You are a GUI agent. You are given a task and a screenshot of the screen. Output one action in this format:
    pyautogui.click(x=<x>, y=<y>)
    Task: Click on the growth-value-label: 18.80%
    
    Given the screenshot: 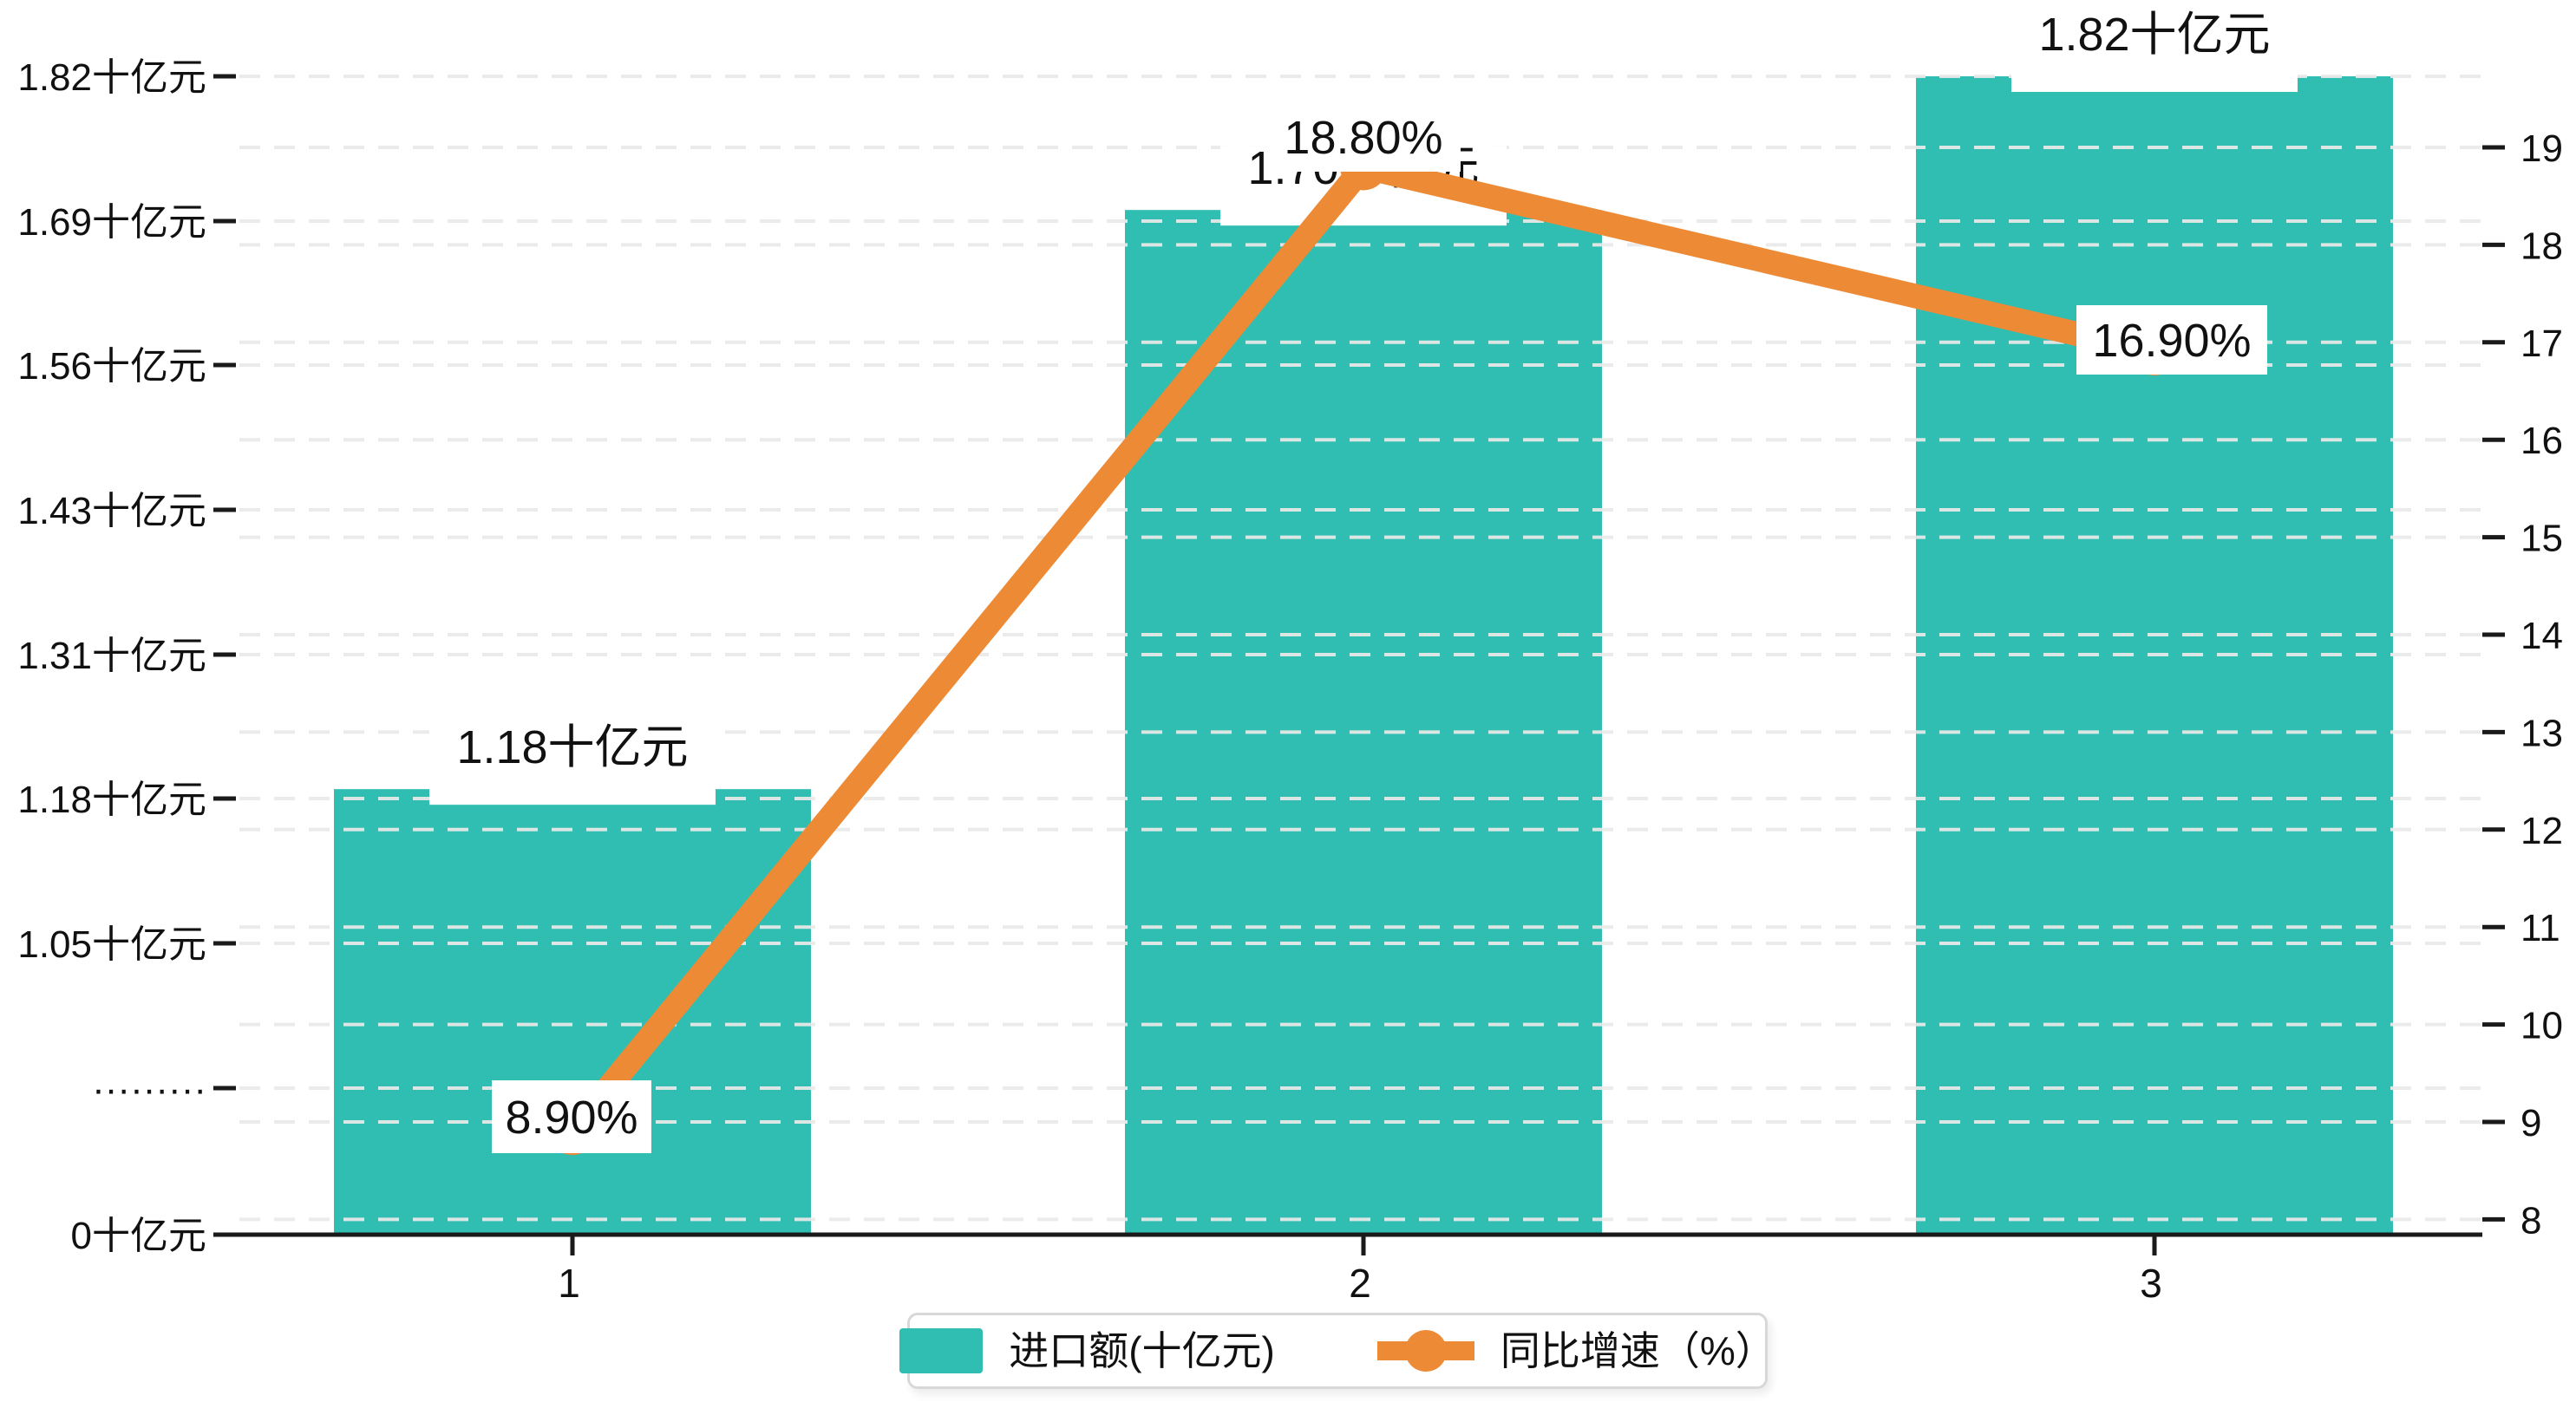 What is the action you would take?
    pyautogui.click(x=1363, y=138)
    